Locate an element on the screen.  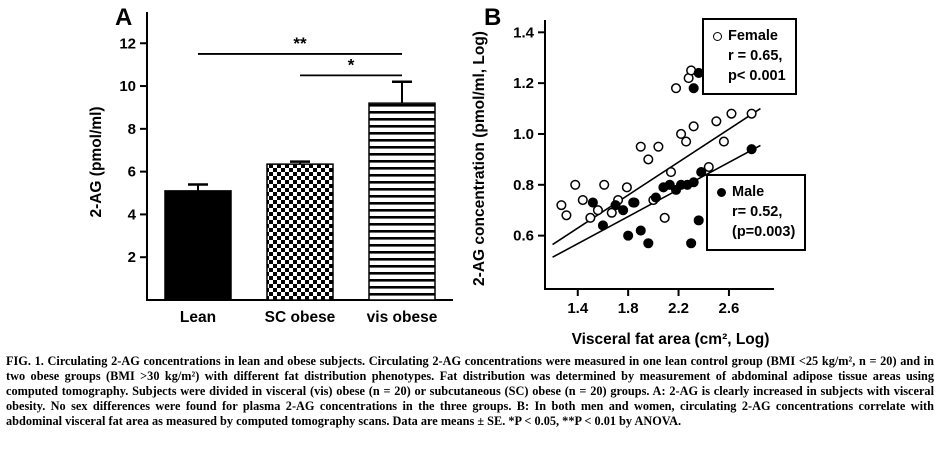
svg-text: 1.0 is located at coordinates (523, 134).